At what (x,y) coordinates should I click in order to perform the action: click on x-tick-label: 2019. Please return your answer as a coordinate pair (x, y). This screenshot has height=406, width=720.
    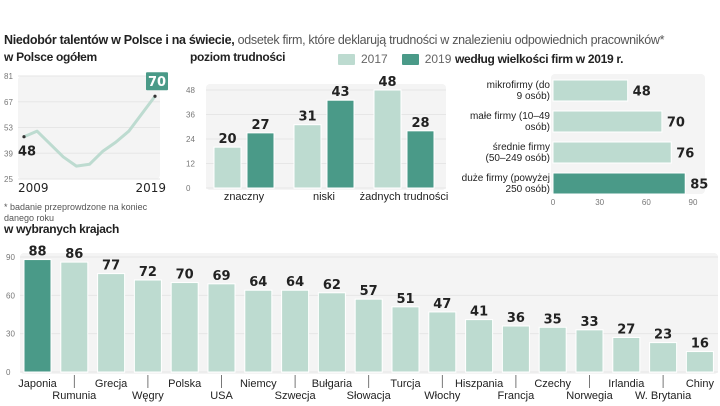
    Looking at the image, I should click on (150, 188).